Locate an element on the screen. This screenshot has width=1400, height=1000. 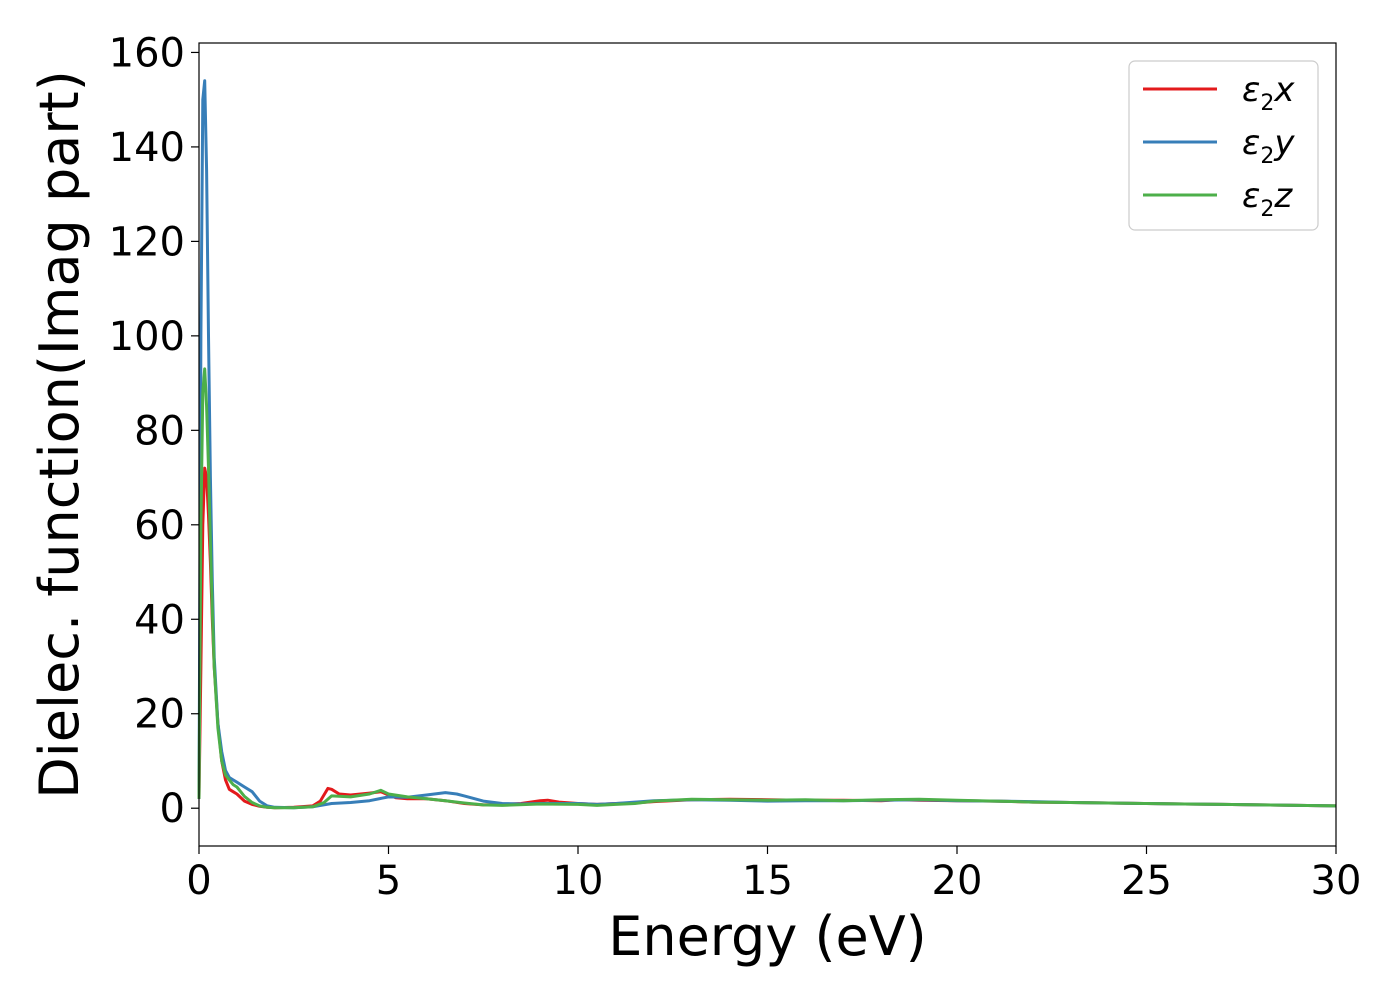
x-axis-ticks: 0 5 10 15 20 25 30 is located at coordinates (773, 875).